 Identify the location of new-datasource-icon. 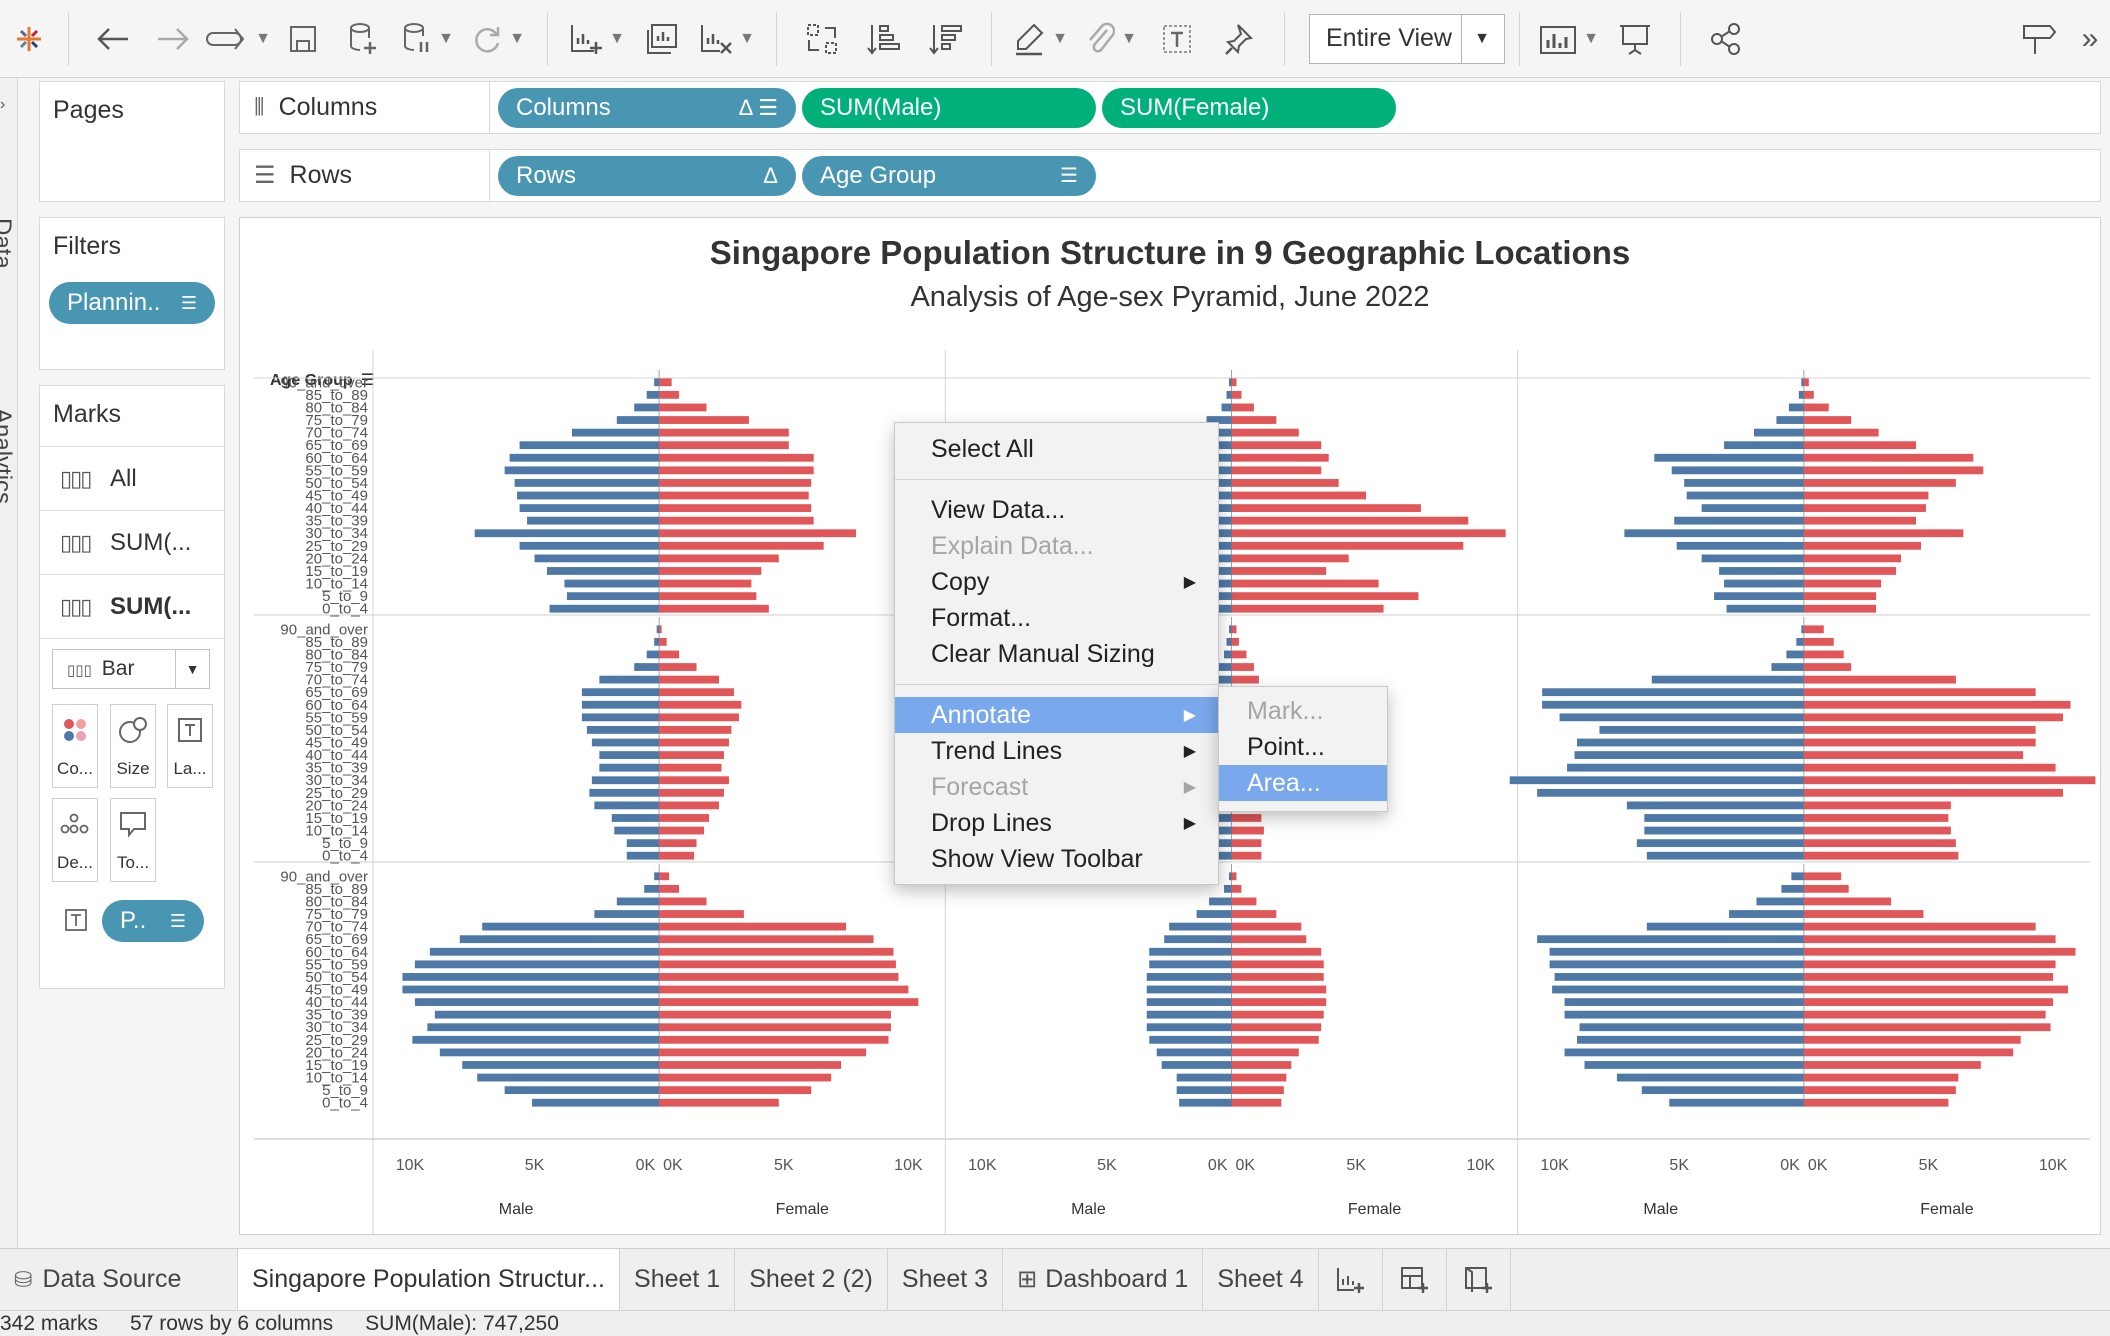
(363, 39).